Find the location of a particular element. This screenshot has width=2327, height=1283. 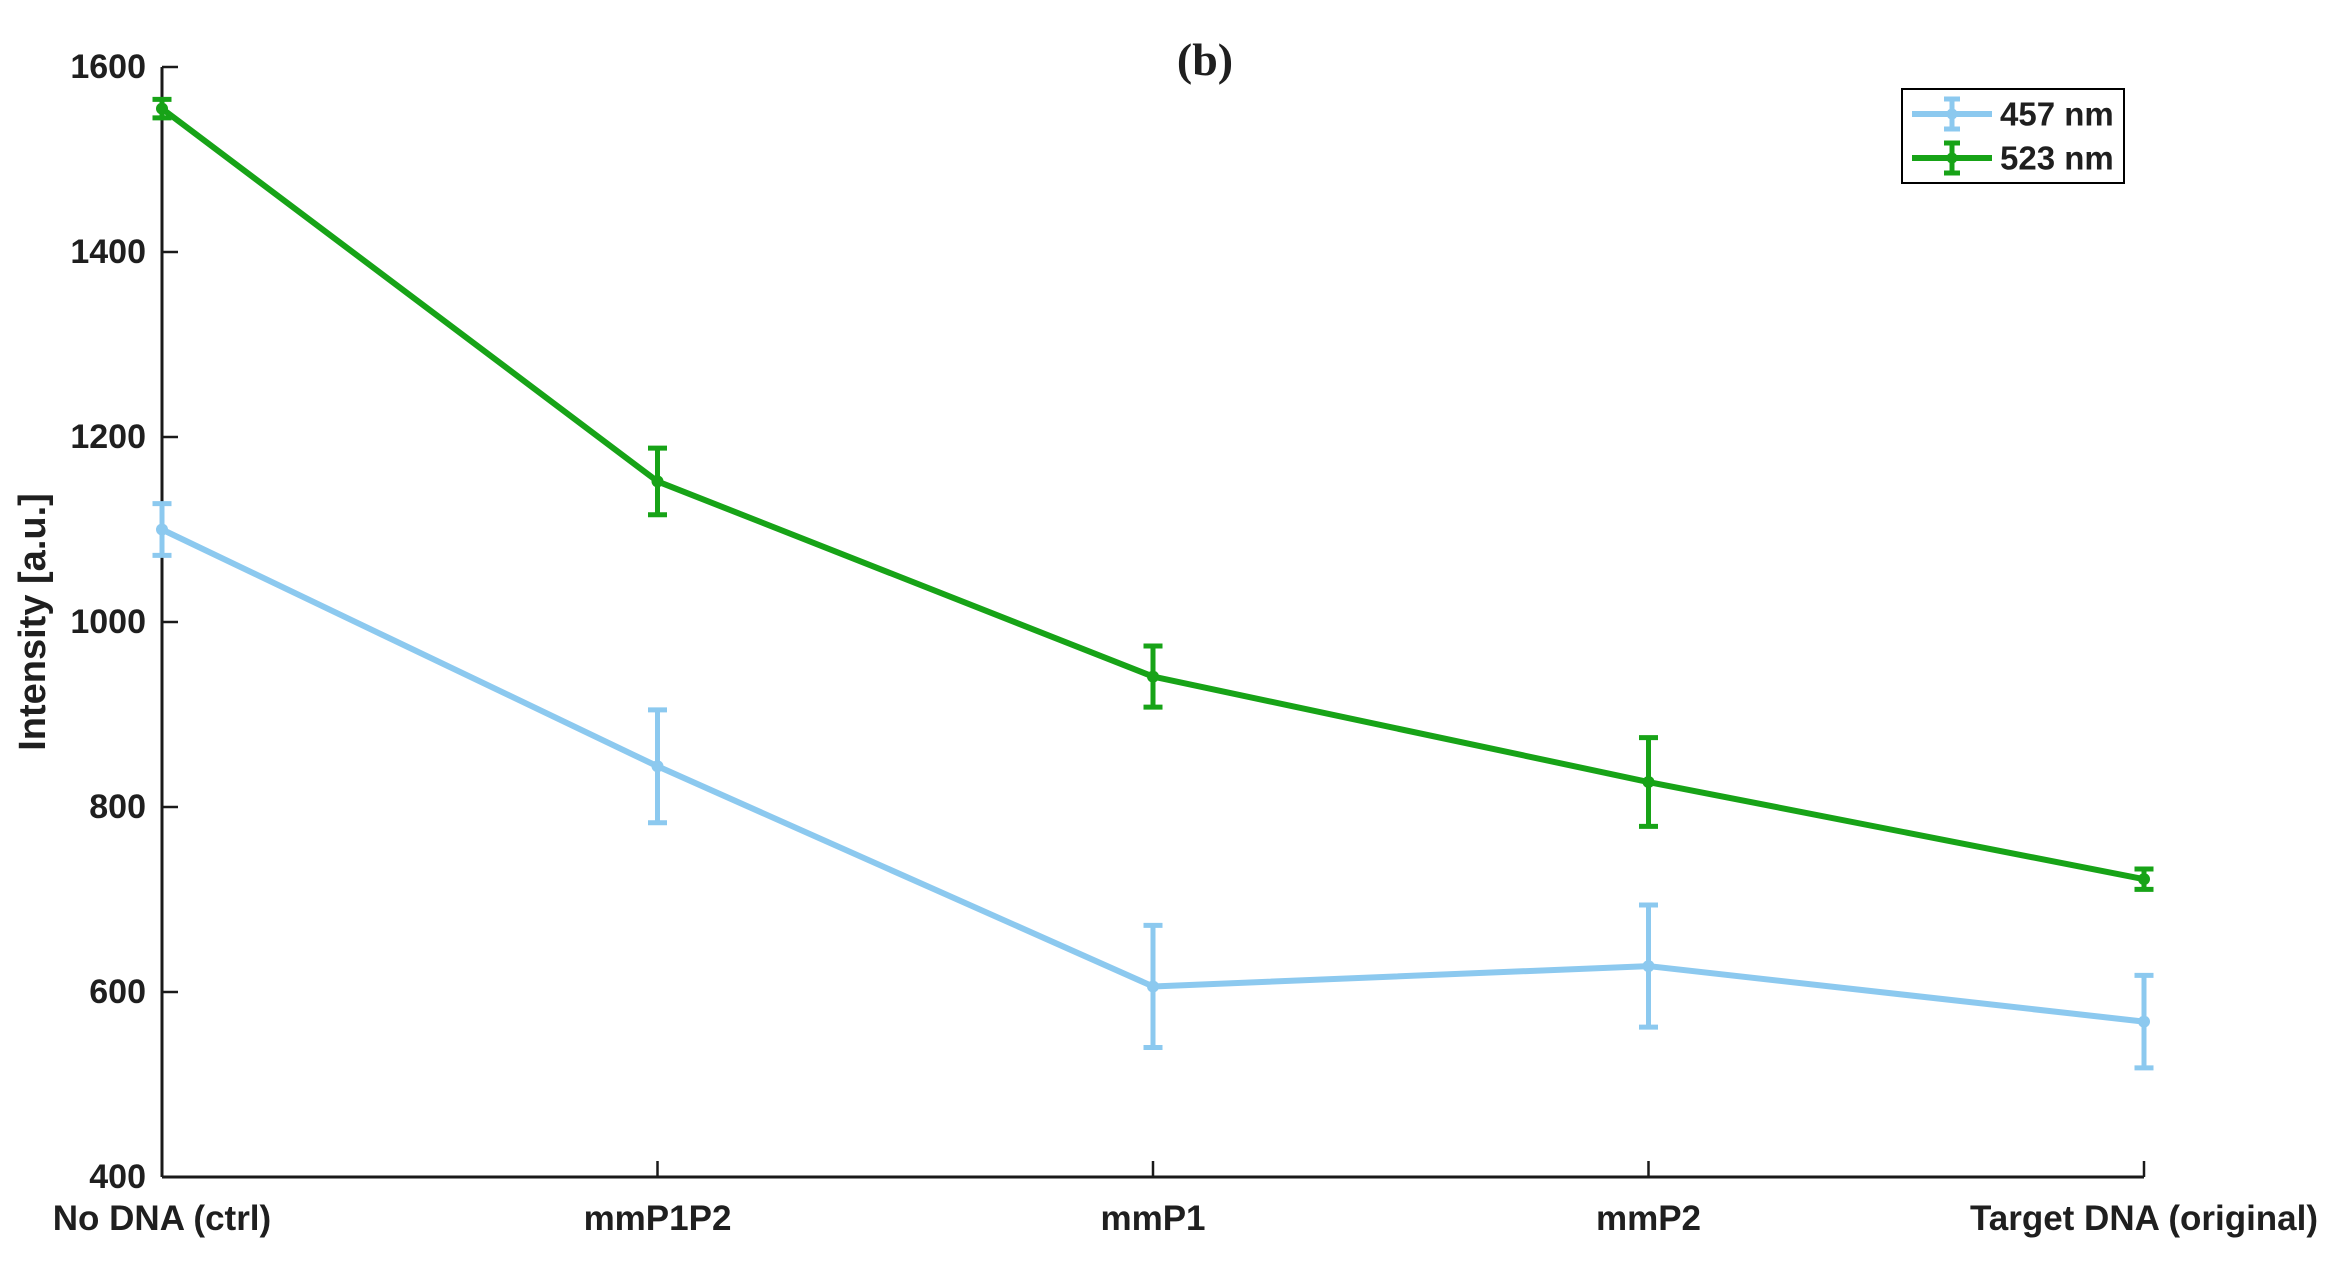

y-tick-label: 1600 is located at coordinates (108, 67).